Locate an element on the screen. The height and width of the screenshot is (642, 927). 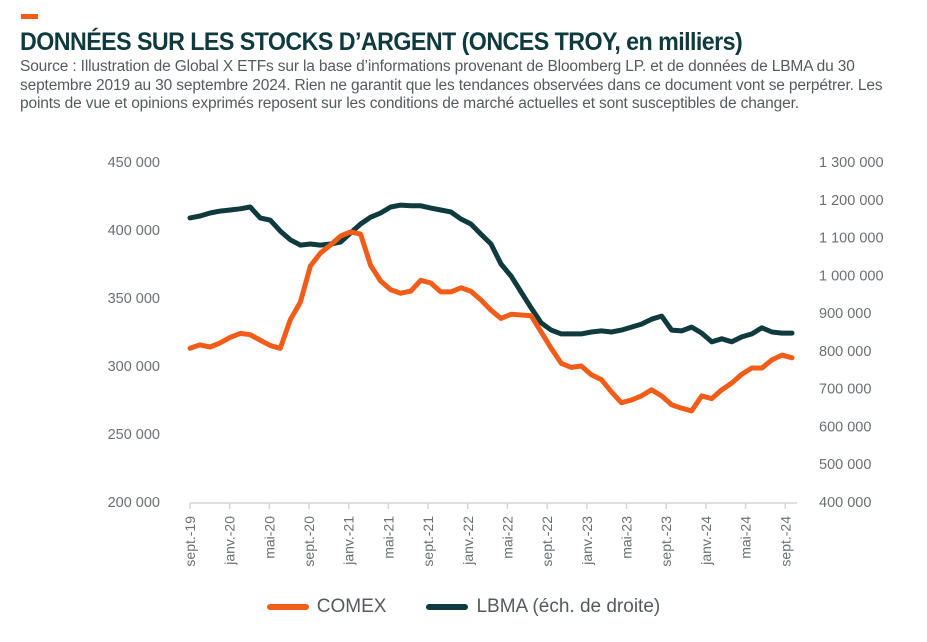
legend-item-comex: COMEX is located at coordinates (326, 607).